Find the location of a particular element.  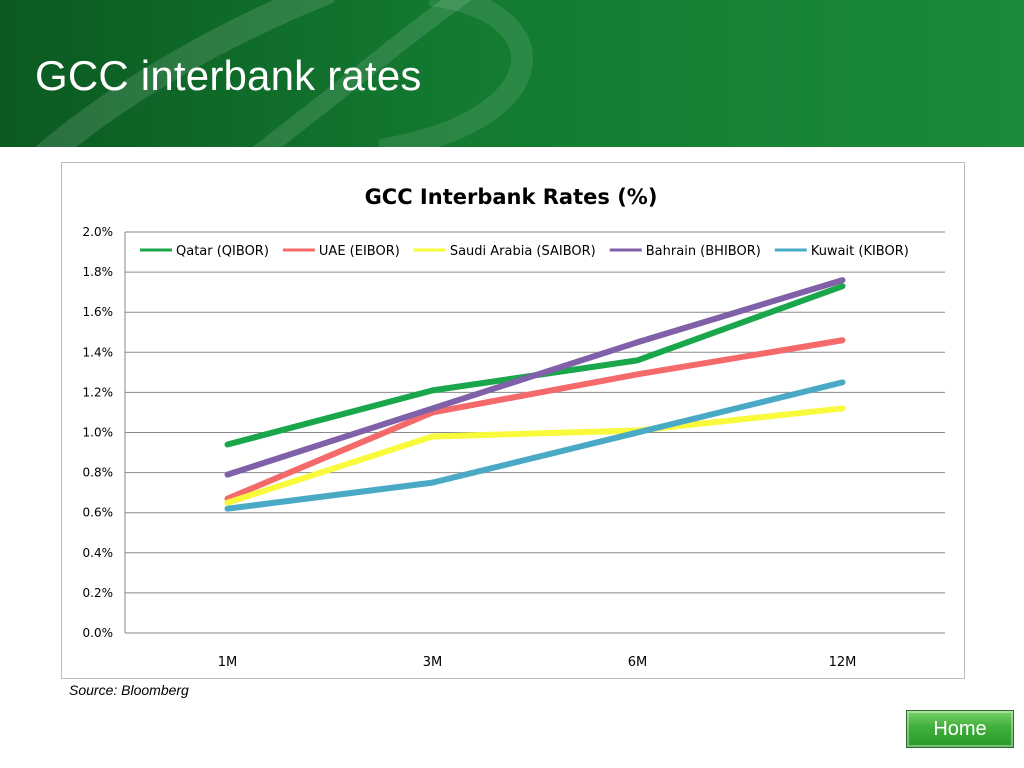

x-tick-label: 1M is located at coordinates (228, 662).